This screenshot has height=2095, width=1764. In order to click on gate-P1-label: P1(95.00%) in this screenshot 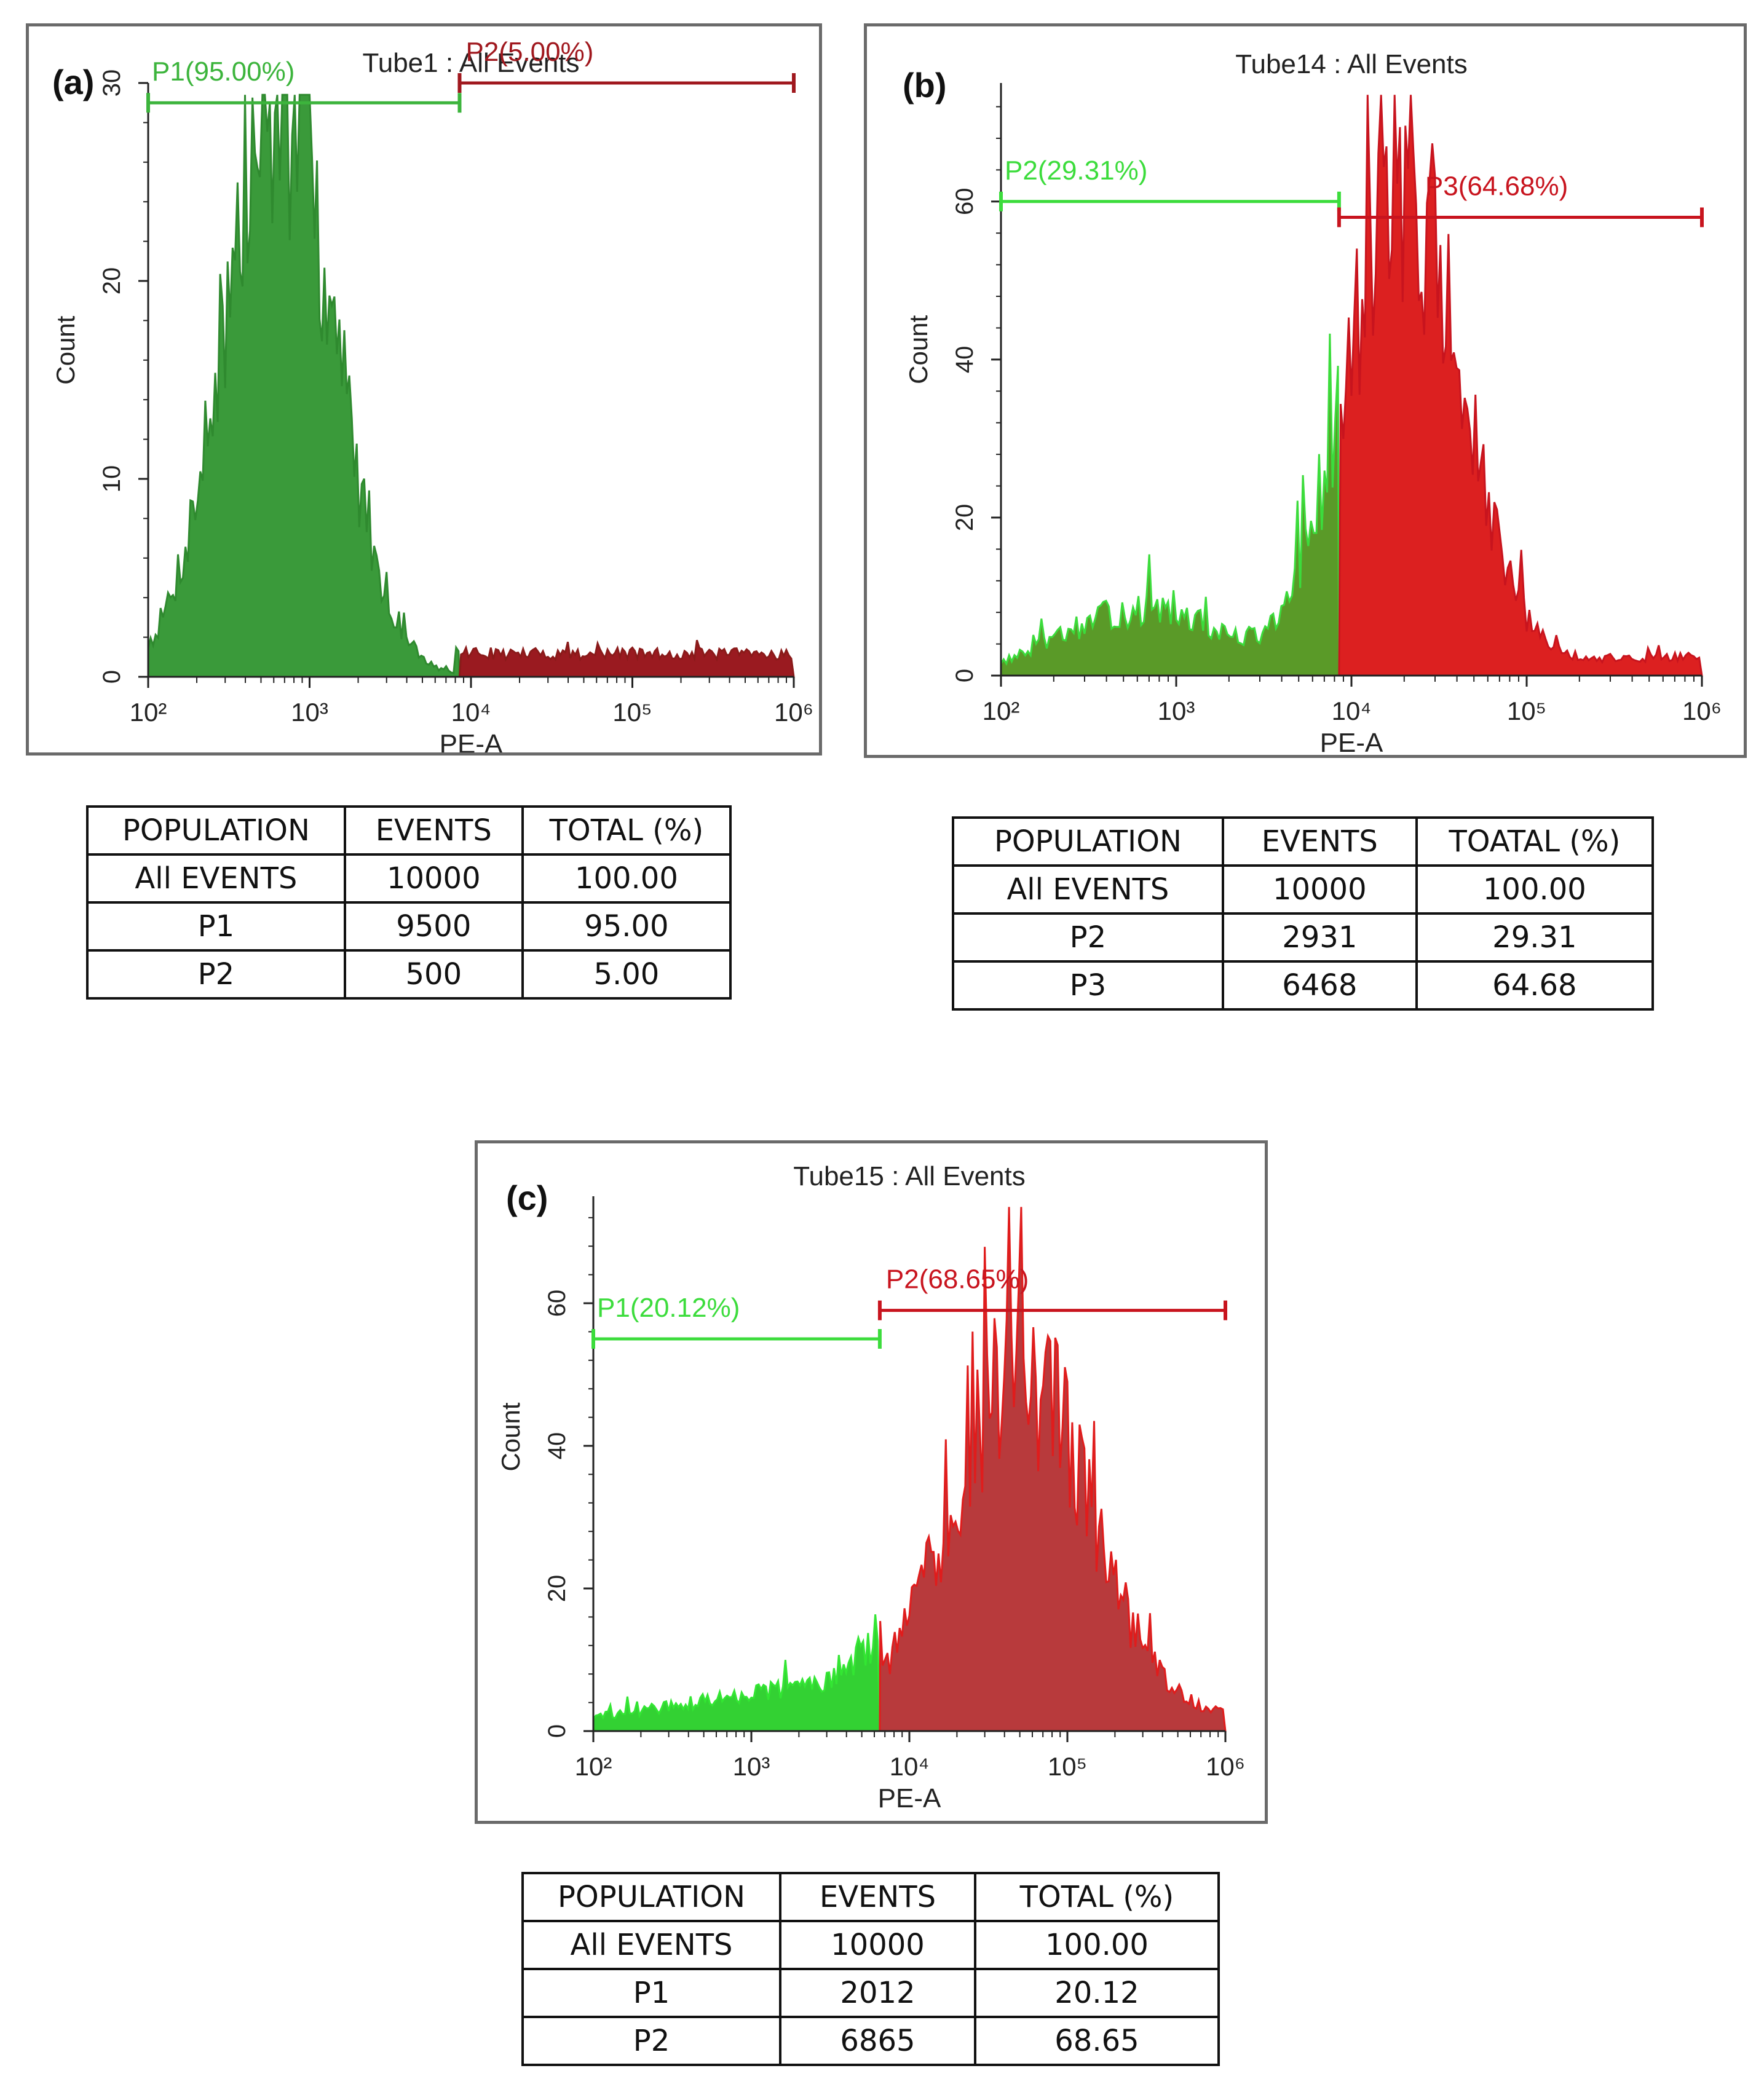, I will do `click(223, 72)`.